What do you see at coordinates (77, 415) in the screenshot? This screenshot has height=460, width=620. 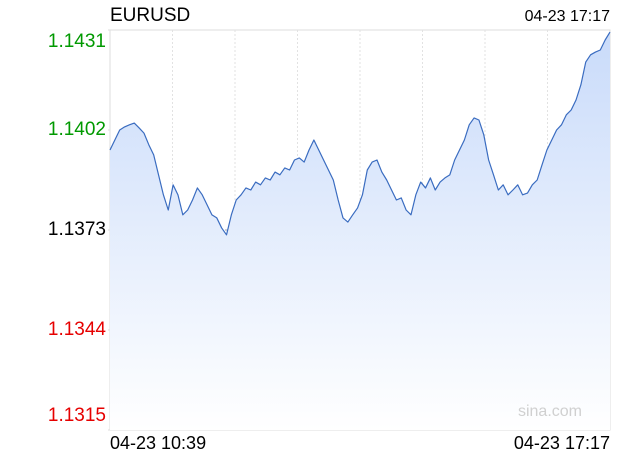 I see `y-tick-label: 1.1315` at bounding box center [77, 415].